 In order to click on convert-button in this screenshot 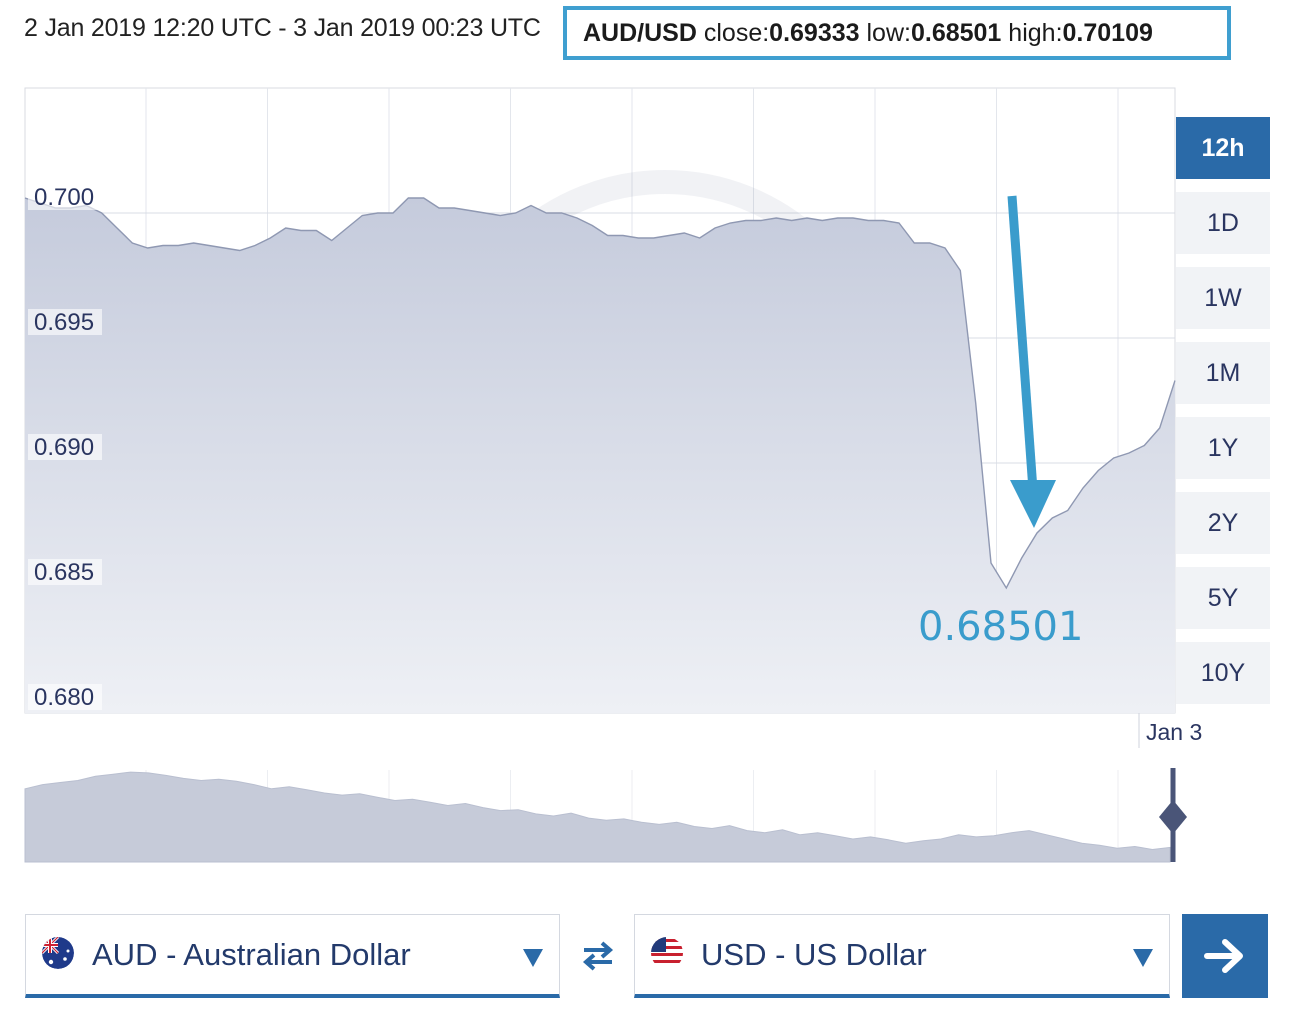, I will do `click(1225, 956)`.